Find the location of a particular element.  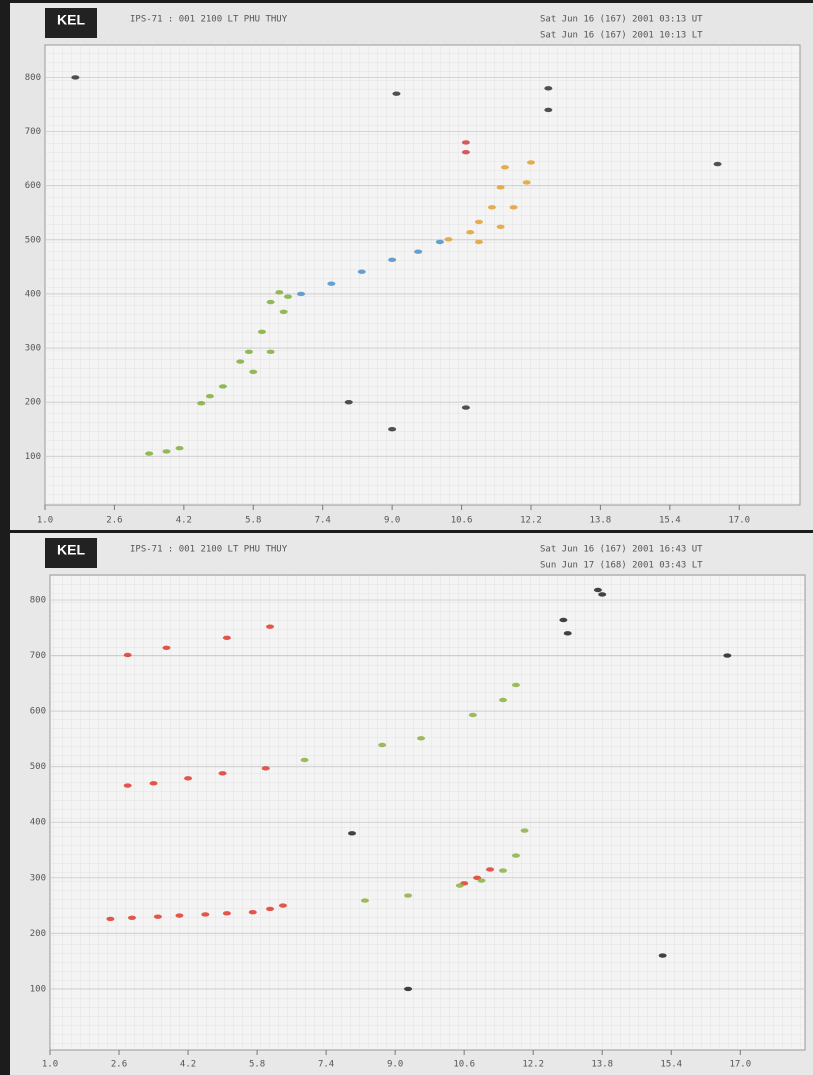

logo: KEL is located at coordinates (71, 20).